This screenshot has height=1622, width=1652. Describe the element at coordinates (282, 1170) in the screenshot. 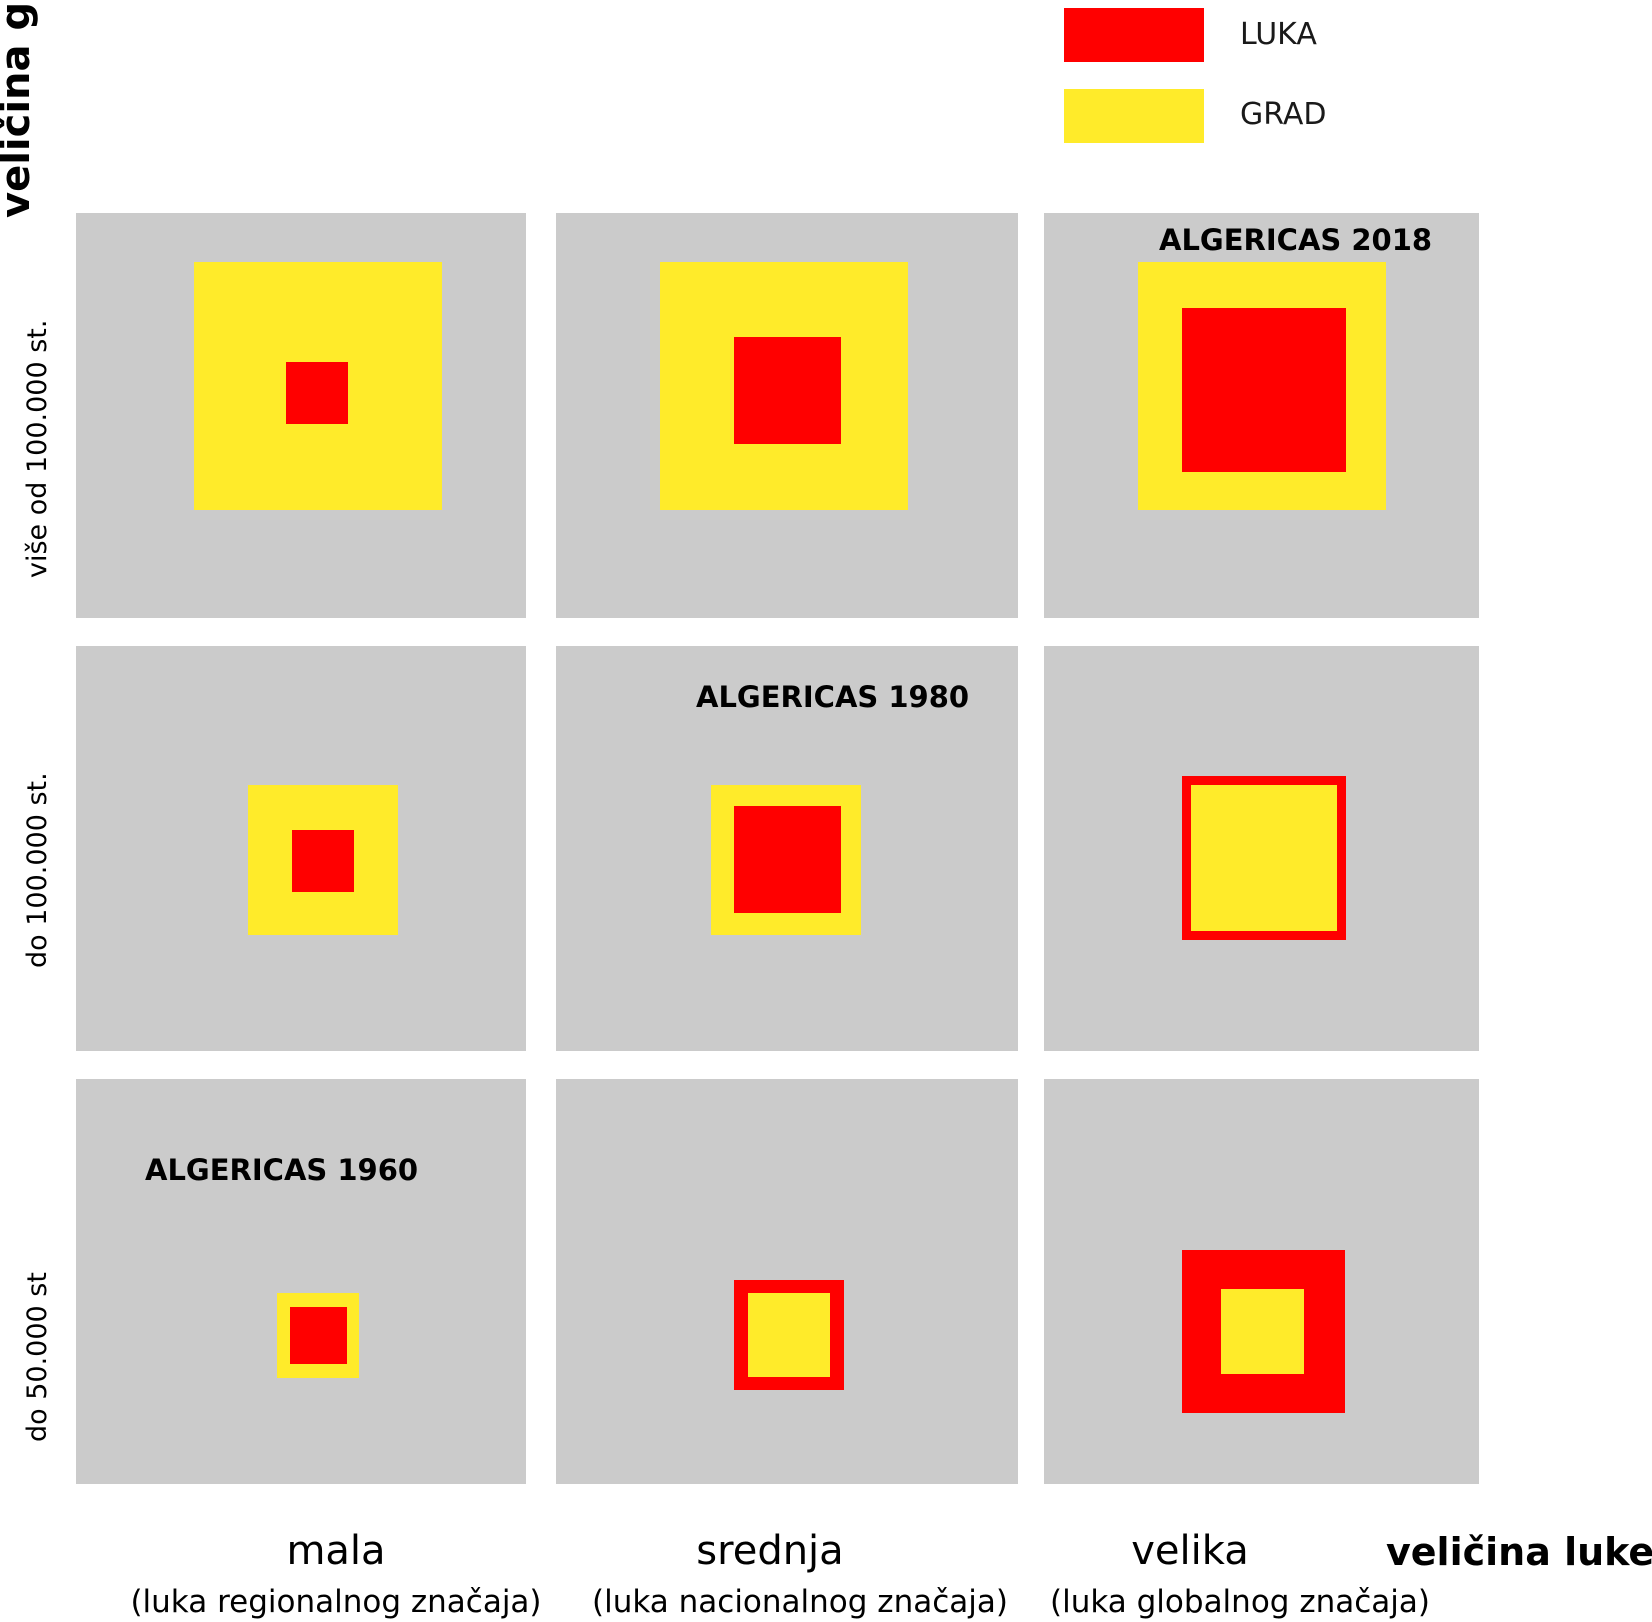

I see `algericas-1960-label: ALGERICAS 1960` at that location.